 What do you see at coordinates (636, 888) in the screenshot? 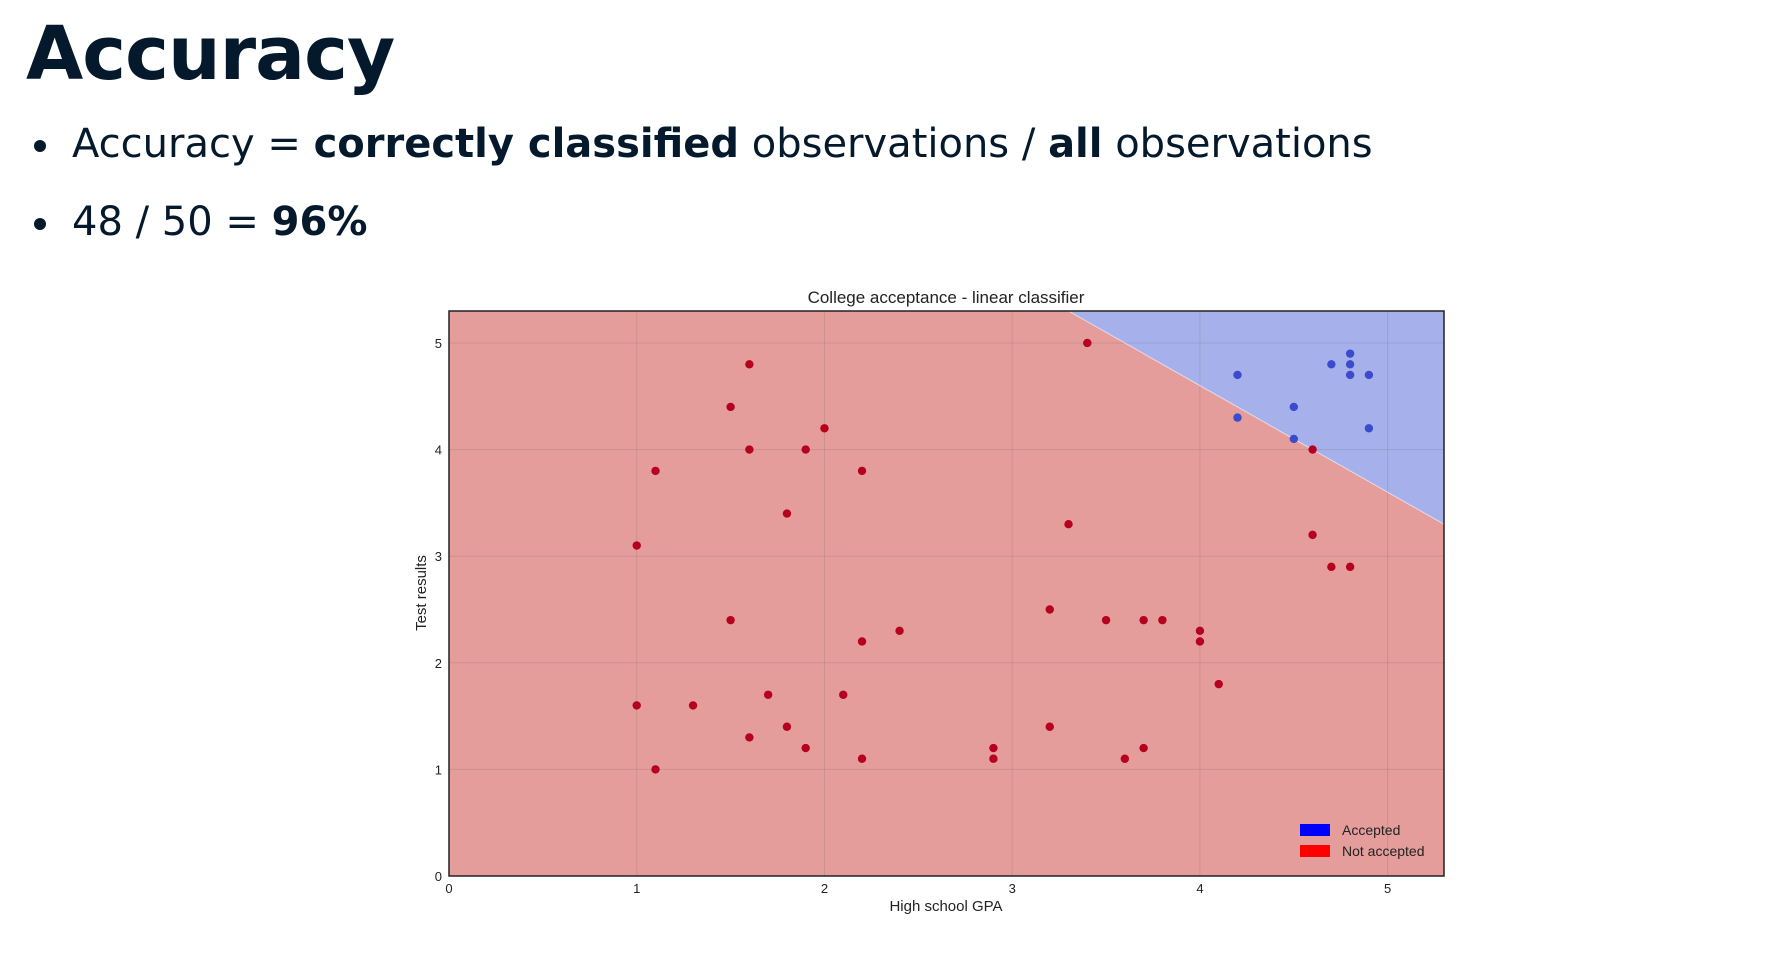
I see `x-tick-label: 1` at bounding box center [636, 888].